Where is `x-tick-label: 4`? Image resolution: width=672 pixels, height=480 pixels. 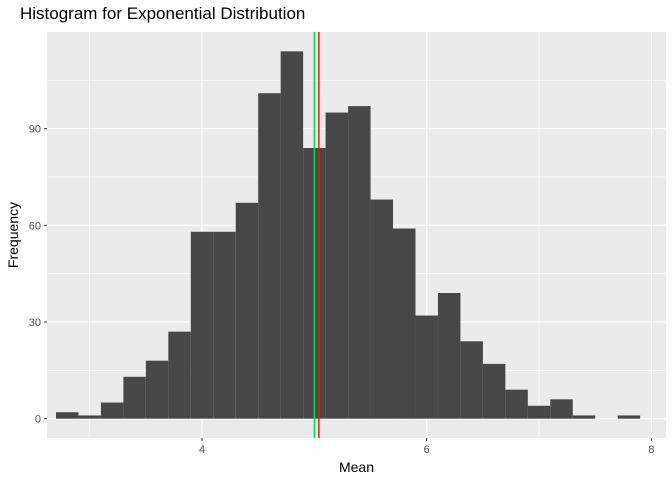
x-tick-label: 4 is located at coordinates (202, 450).